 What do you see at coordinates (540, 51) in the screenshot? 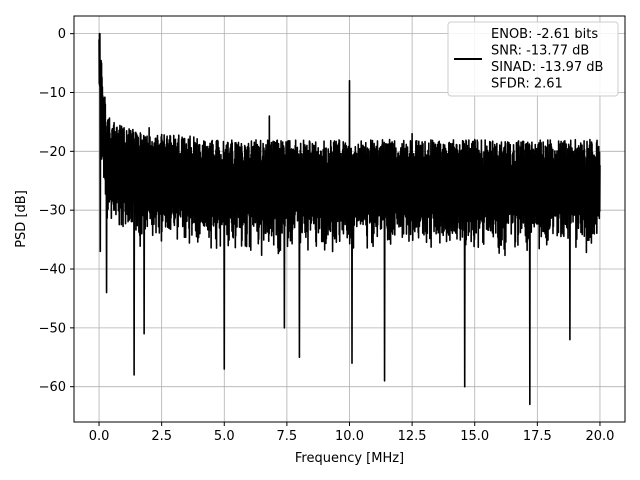
I see `legend-snr: SNR: -13.77 dB` at bounding box center [540, 51].